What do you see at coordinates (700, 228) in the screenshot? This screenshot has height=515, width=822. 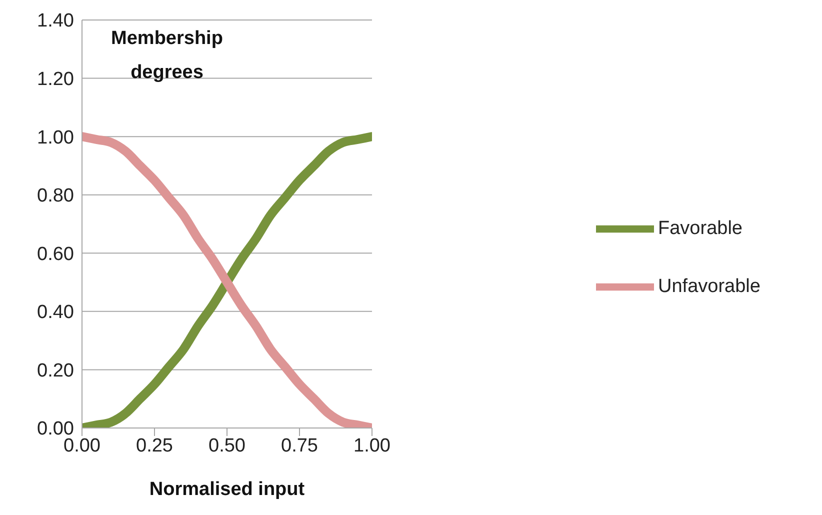 I see `legend-label: Favorable` at bounding box center [700, 228].